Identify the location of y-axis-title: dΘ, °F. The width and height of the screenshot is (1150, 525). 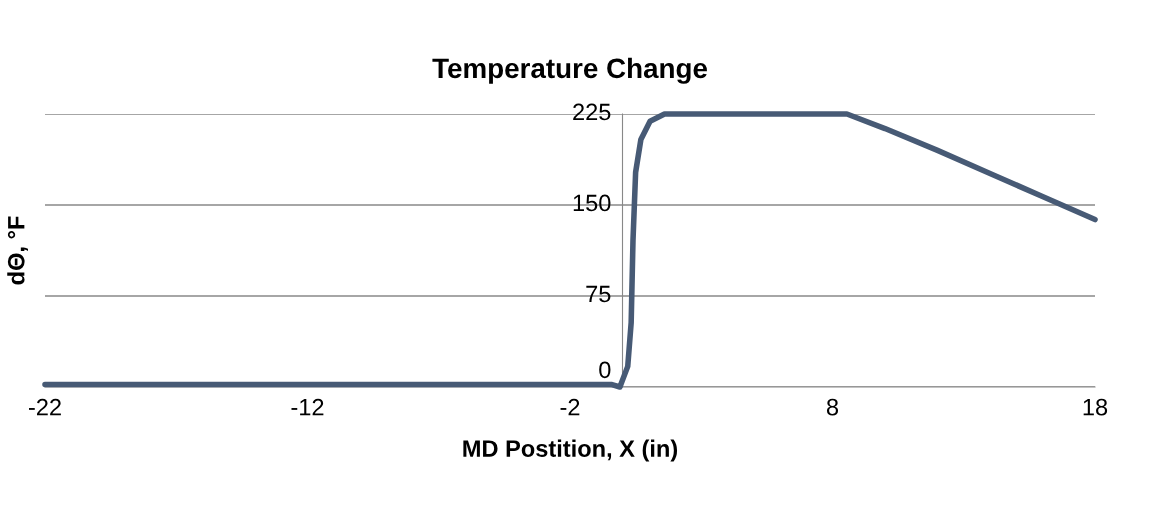
(18, 250).